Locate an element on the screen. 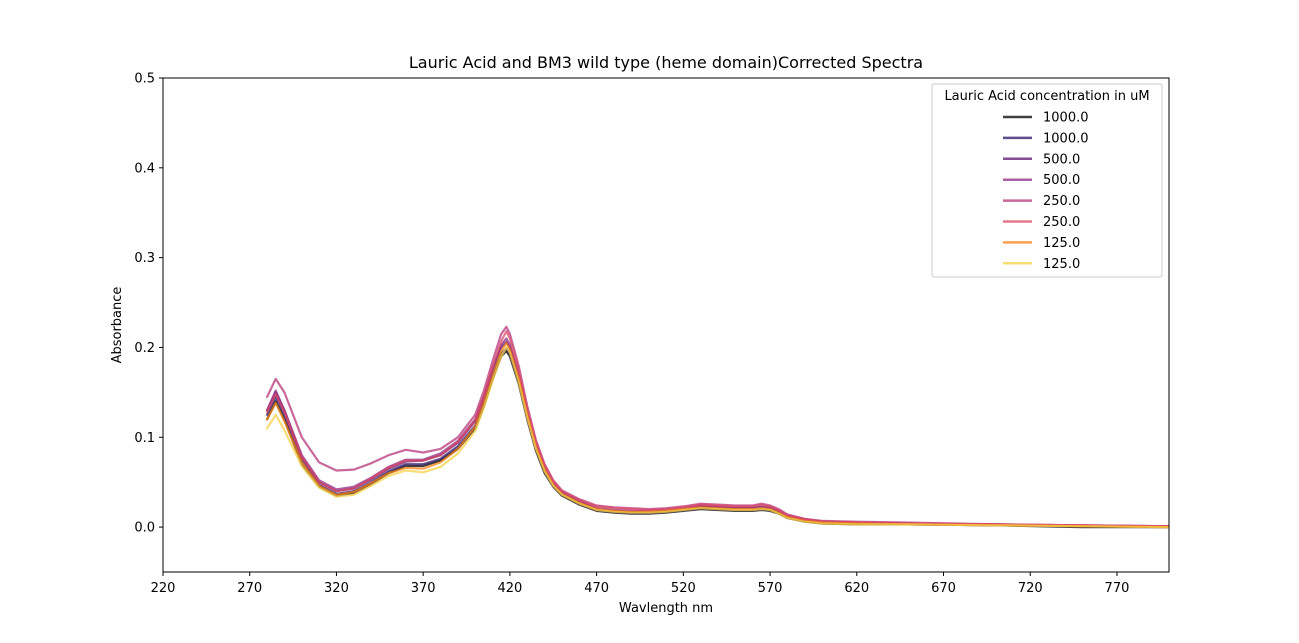 This screenshot has height=643, width=1299. x-tick-label: 220 is located at coordinates (163, 588).